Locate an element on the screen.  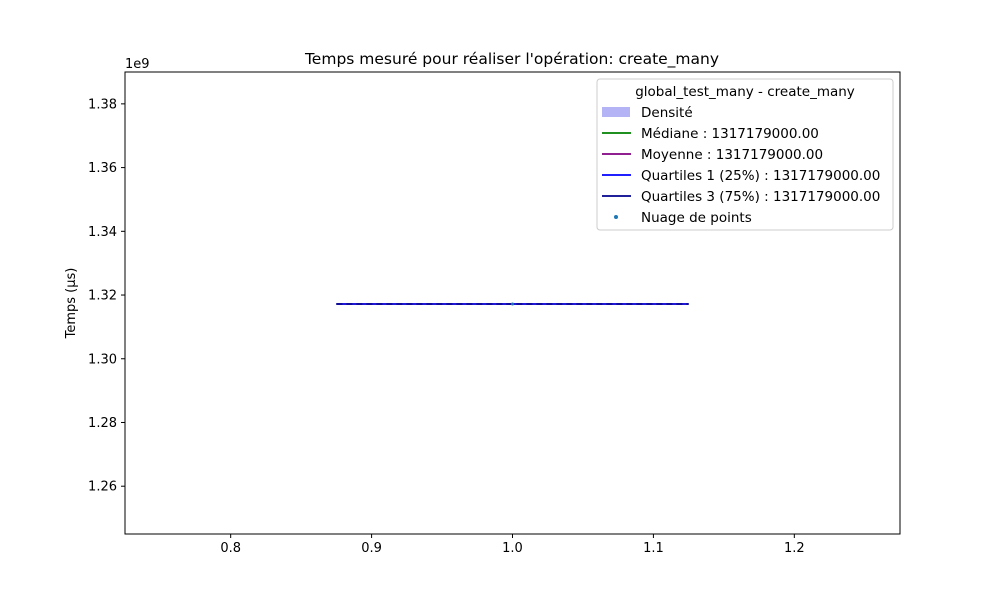
x-tick-label: 1.2 is located at coordinates (794, 548).